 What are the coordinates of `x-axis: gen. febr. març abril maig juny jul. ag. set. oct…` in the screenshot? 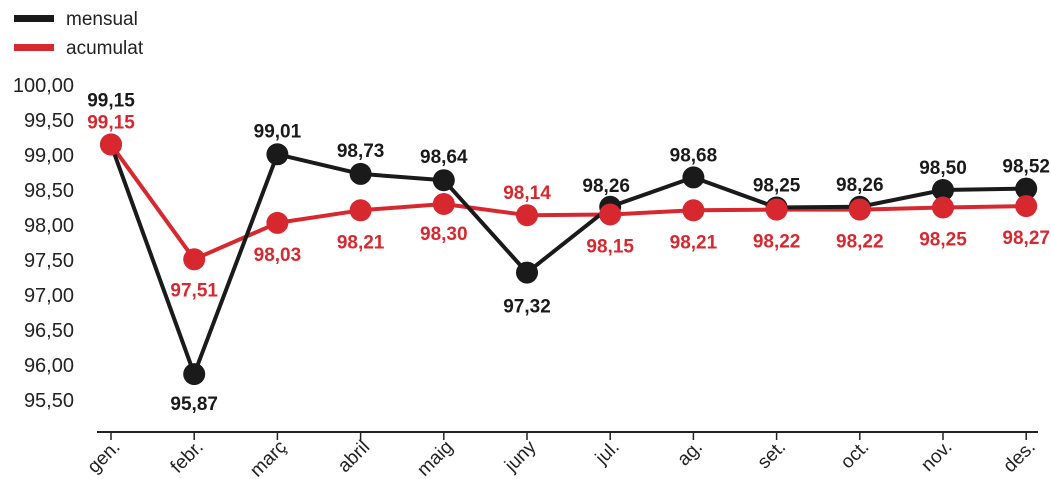 It's located at (562, 455).